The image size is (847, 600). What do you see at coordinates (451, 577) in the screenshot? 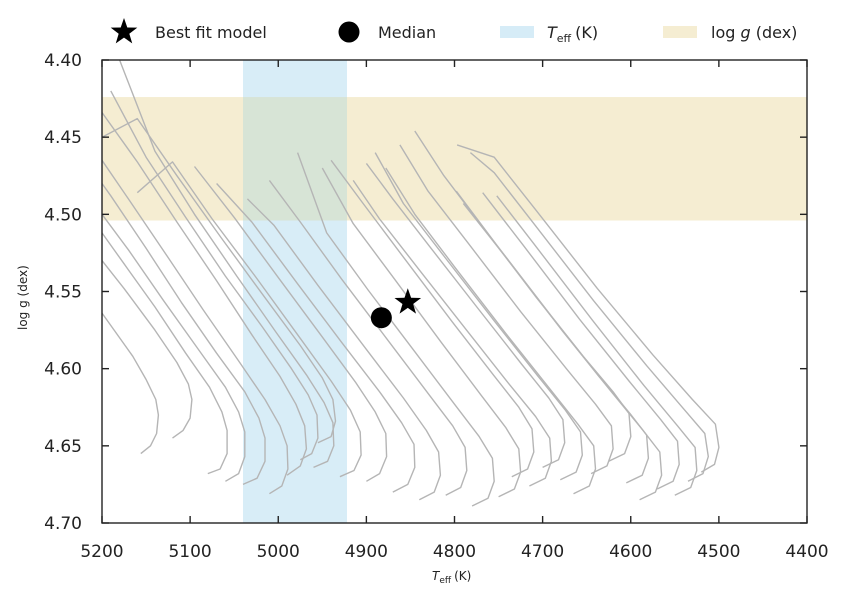
I see `x-axis-label: Teff (K)` at bounding box center [451, 577].